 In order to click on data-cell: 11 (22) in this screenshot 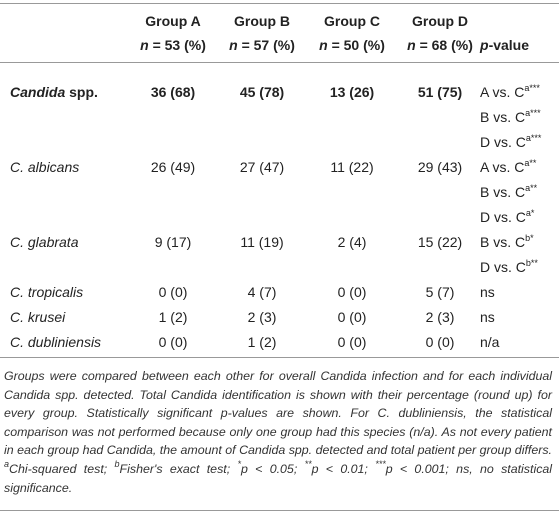, I will do `click(351, 167)`.